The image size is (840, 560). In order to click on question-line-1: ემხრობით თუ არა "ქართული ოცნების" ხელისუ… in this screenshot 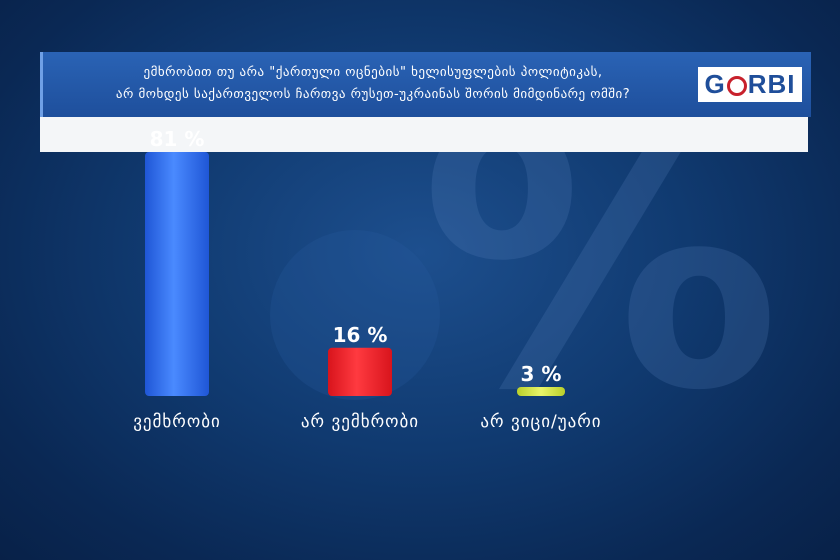, I will do `click(373, 72)`.